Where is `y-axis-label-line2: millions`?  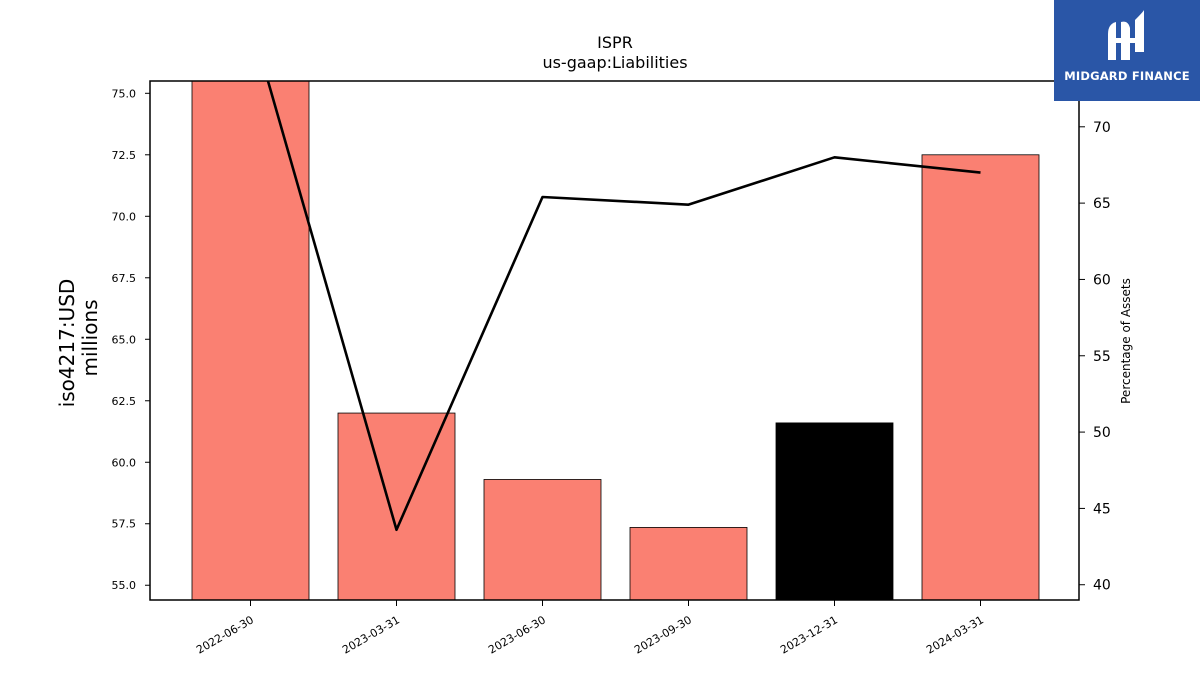 y-axis-label-line2: millions is located at coordinates (90, 337).